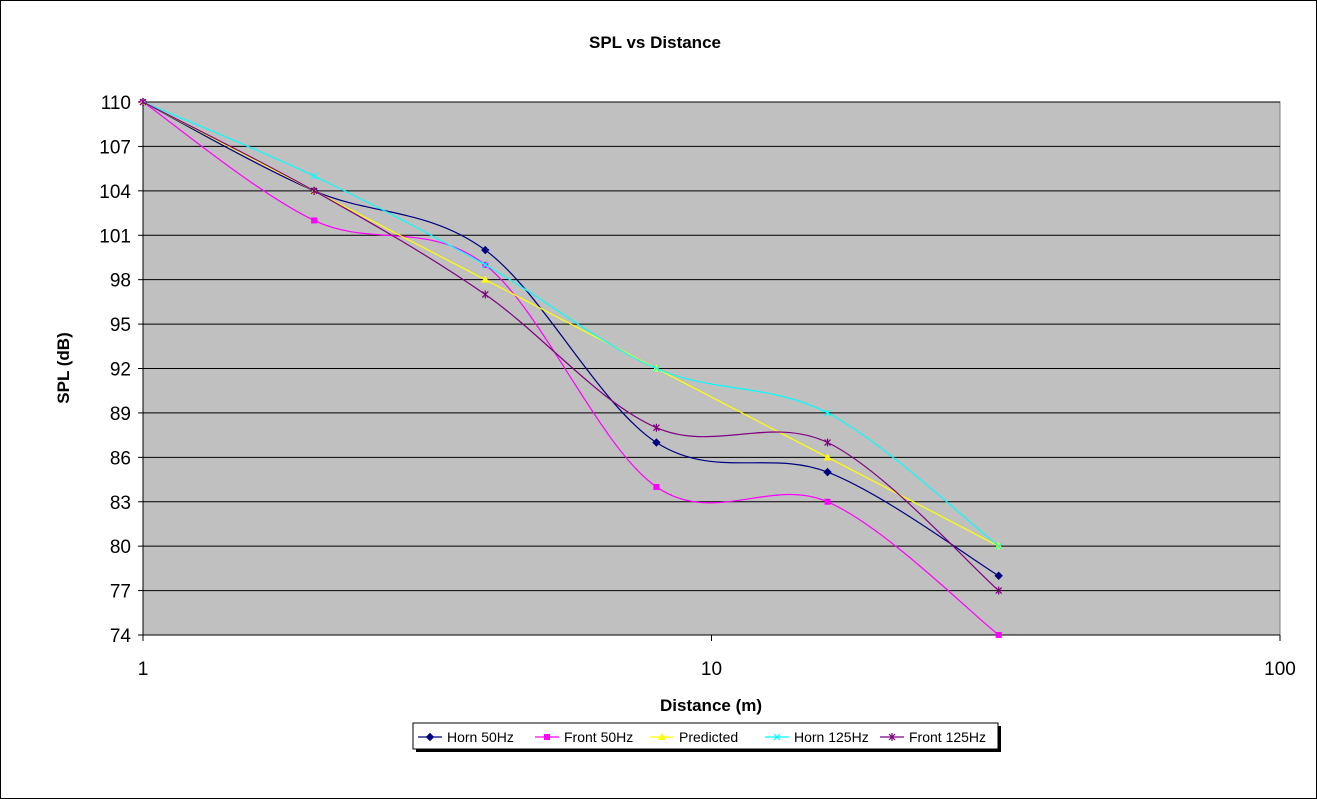 The width and height of the screenshot is (1317, 799). Describe the element at coordinates (120, 325) in the screenshot. I see `y-tick-label: 95` at that location.